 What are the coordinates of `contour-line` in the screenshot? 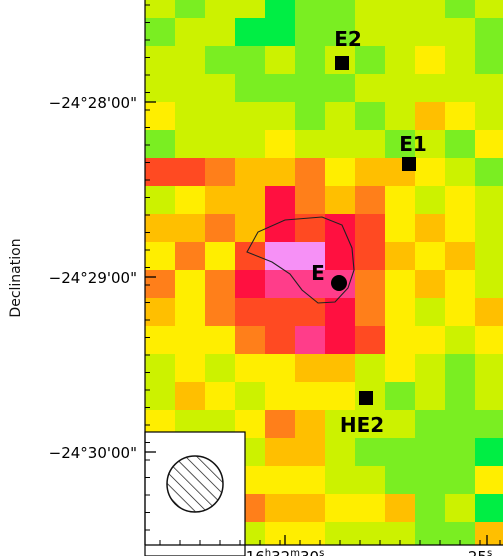 It's located at (300, 260).